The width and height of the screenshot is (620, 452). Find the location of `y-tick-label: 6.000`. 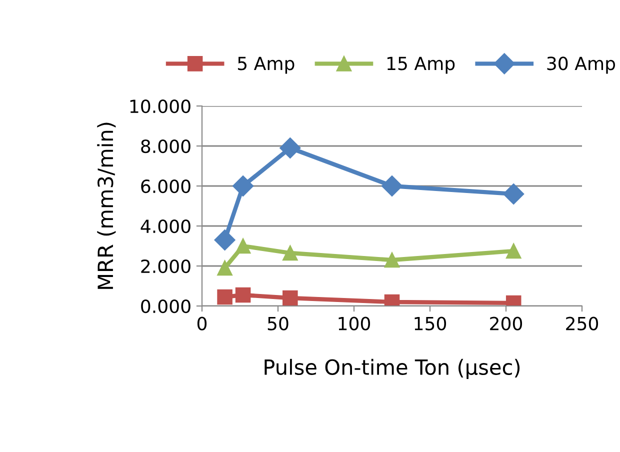

y-tick-label: 6.000 is located at coordinates (165, 186).